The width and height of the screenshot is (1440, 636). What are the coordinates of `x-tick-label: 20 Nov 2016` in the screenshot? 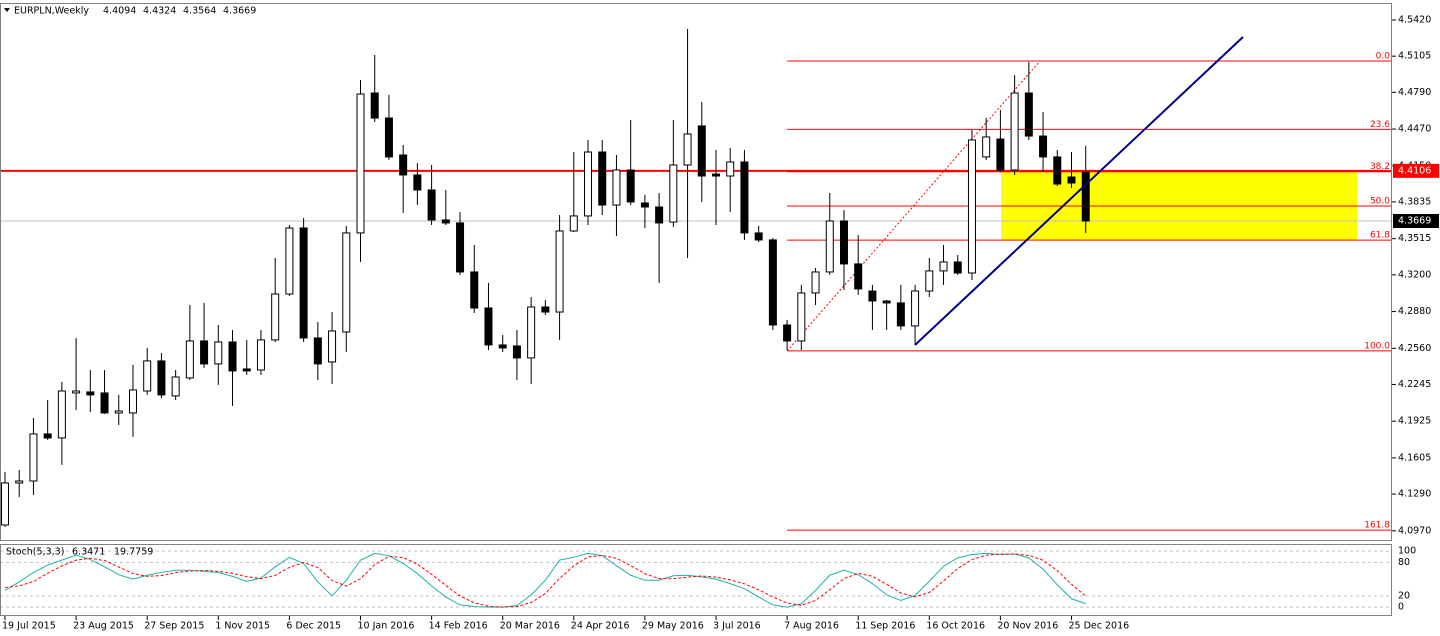 It's located at (1027, 626).